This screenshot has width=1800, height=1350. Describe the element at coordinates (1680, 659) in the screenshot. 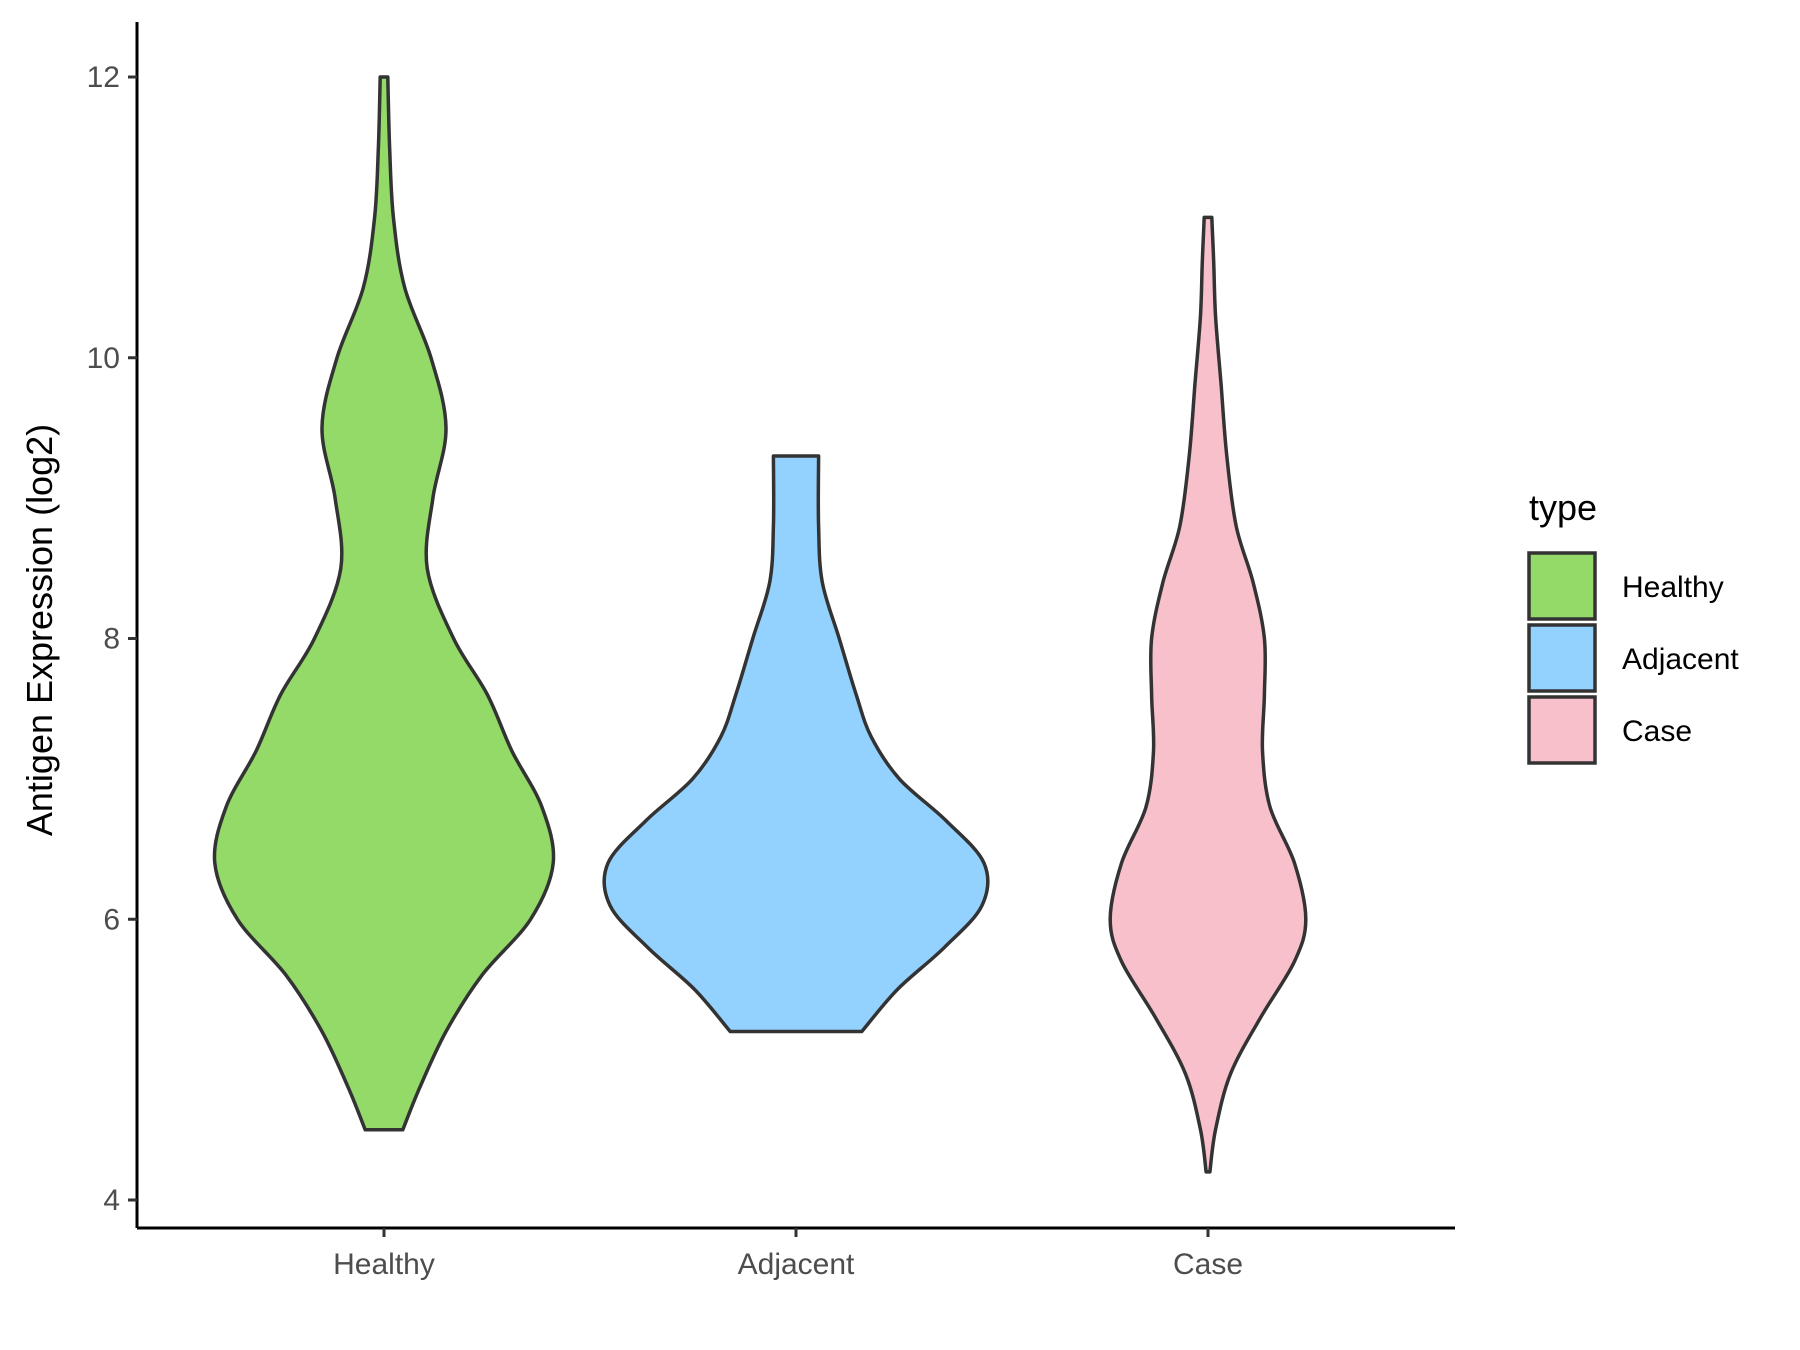

I see `legend-label-adjacent: Adjacent` at that location.